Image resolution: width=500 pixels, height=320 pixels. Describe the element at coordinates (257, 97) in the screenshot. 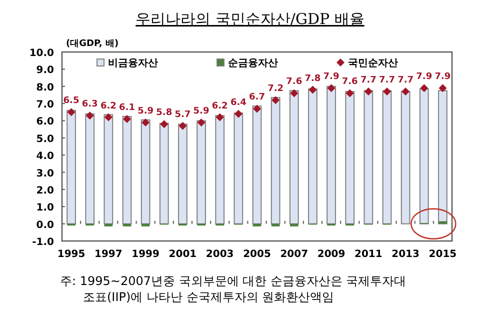

I see `data-label: 6.7` at that location.